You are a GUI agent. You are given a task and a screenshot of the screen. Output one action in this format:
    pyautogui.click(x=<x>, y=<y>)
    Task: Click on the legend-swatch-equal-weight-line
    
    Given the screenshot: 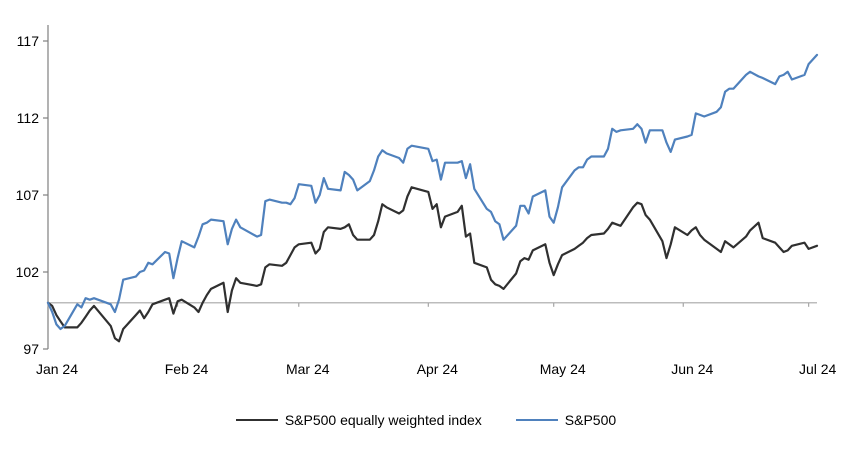 What is the action you would take?
    pyautogui.click(x=256, y=420)
    